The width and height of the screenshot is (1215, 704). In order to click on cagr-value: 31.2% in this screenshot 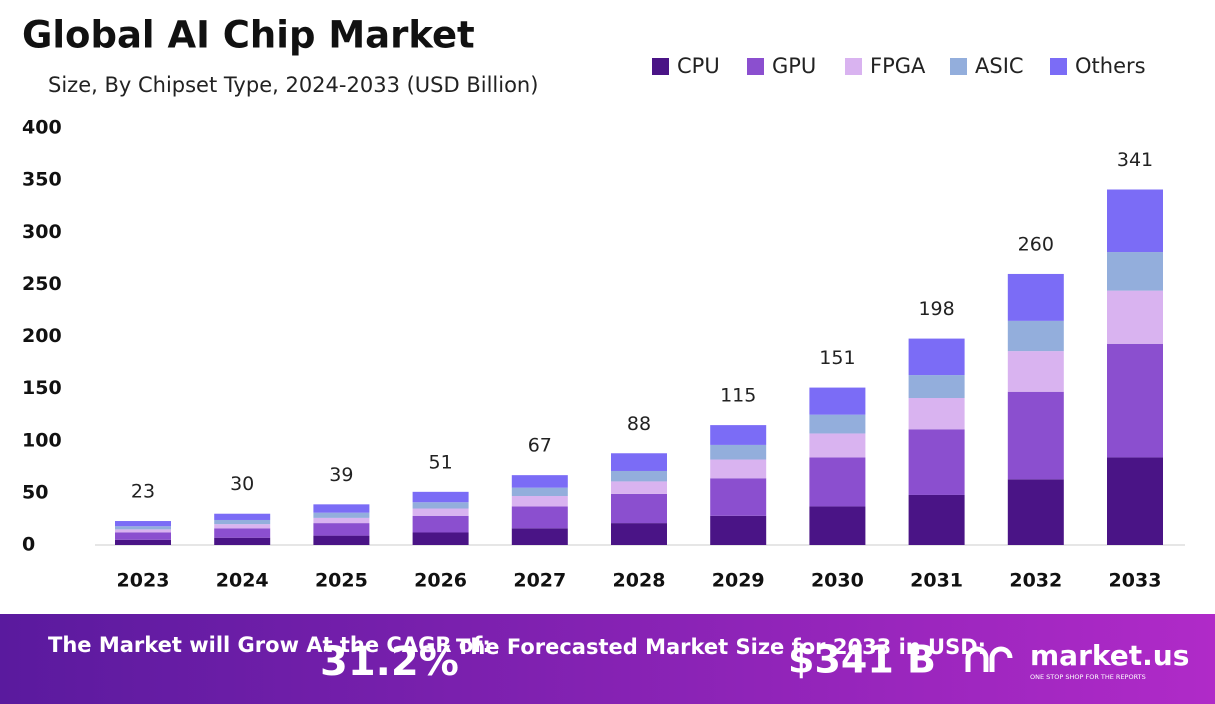, I will do `click(389, 662)`.